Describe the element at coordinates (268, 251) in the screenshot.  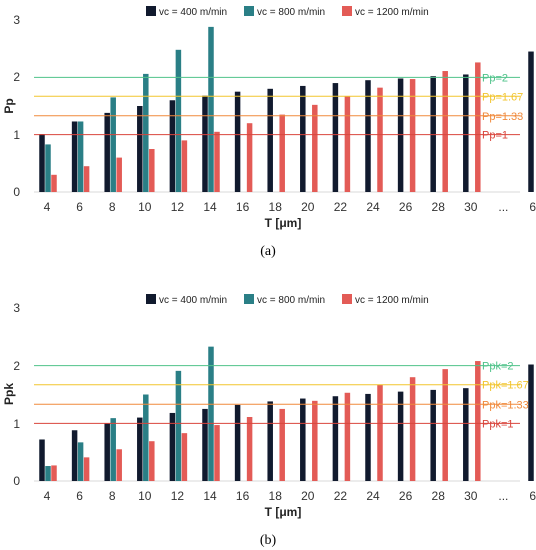
I see `figure-caption: (a)` at that location.